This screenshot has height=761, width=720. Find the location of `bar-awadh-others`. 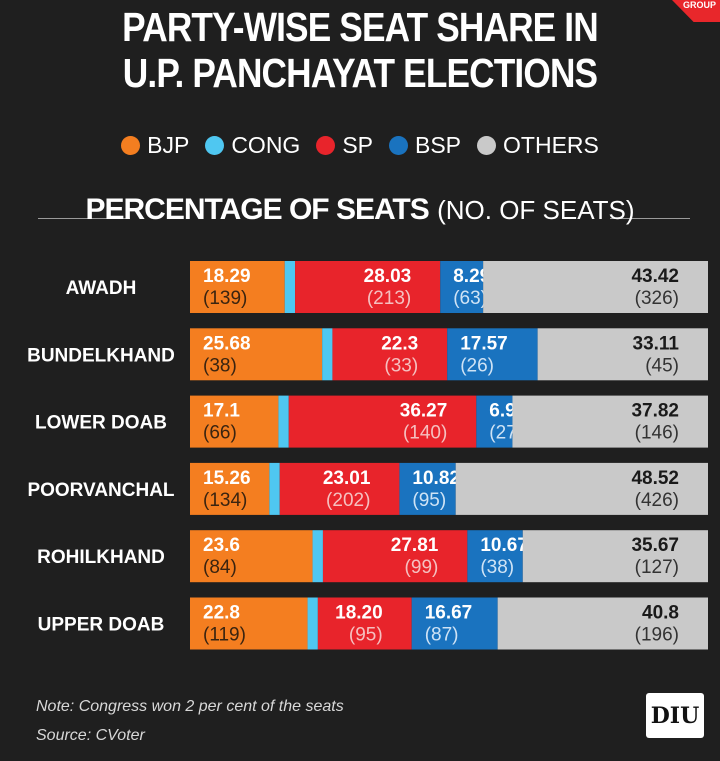

bar-awadh-others is located at coordinates (595, 287).